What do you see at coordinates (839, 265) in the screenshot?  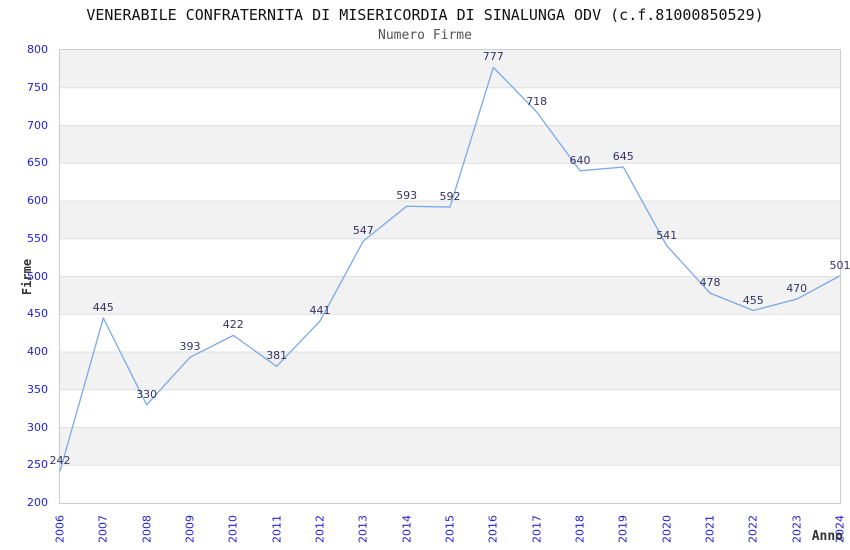 I see `data-point-label: 501` at bounding box center [839, 265].